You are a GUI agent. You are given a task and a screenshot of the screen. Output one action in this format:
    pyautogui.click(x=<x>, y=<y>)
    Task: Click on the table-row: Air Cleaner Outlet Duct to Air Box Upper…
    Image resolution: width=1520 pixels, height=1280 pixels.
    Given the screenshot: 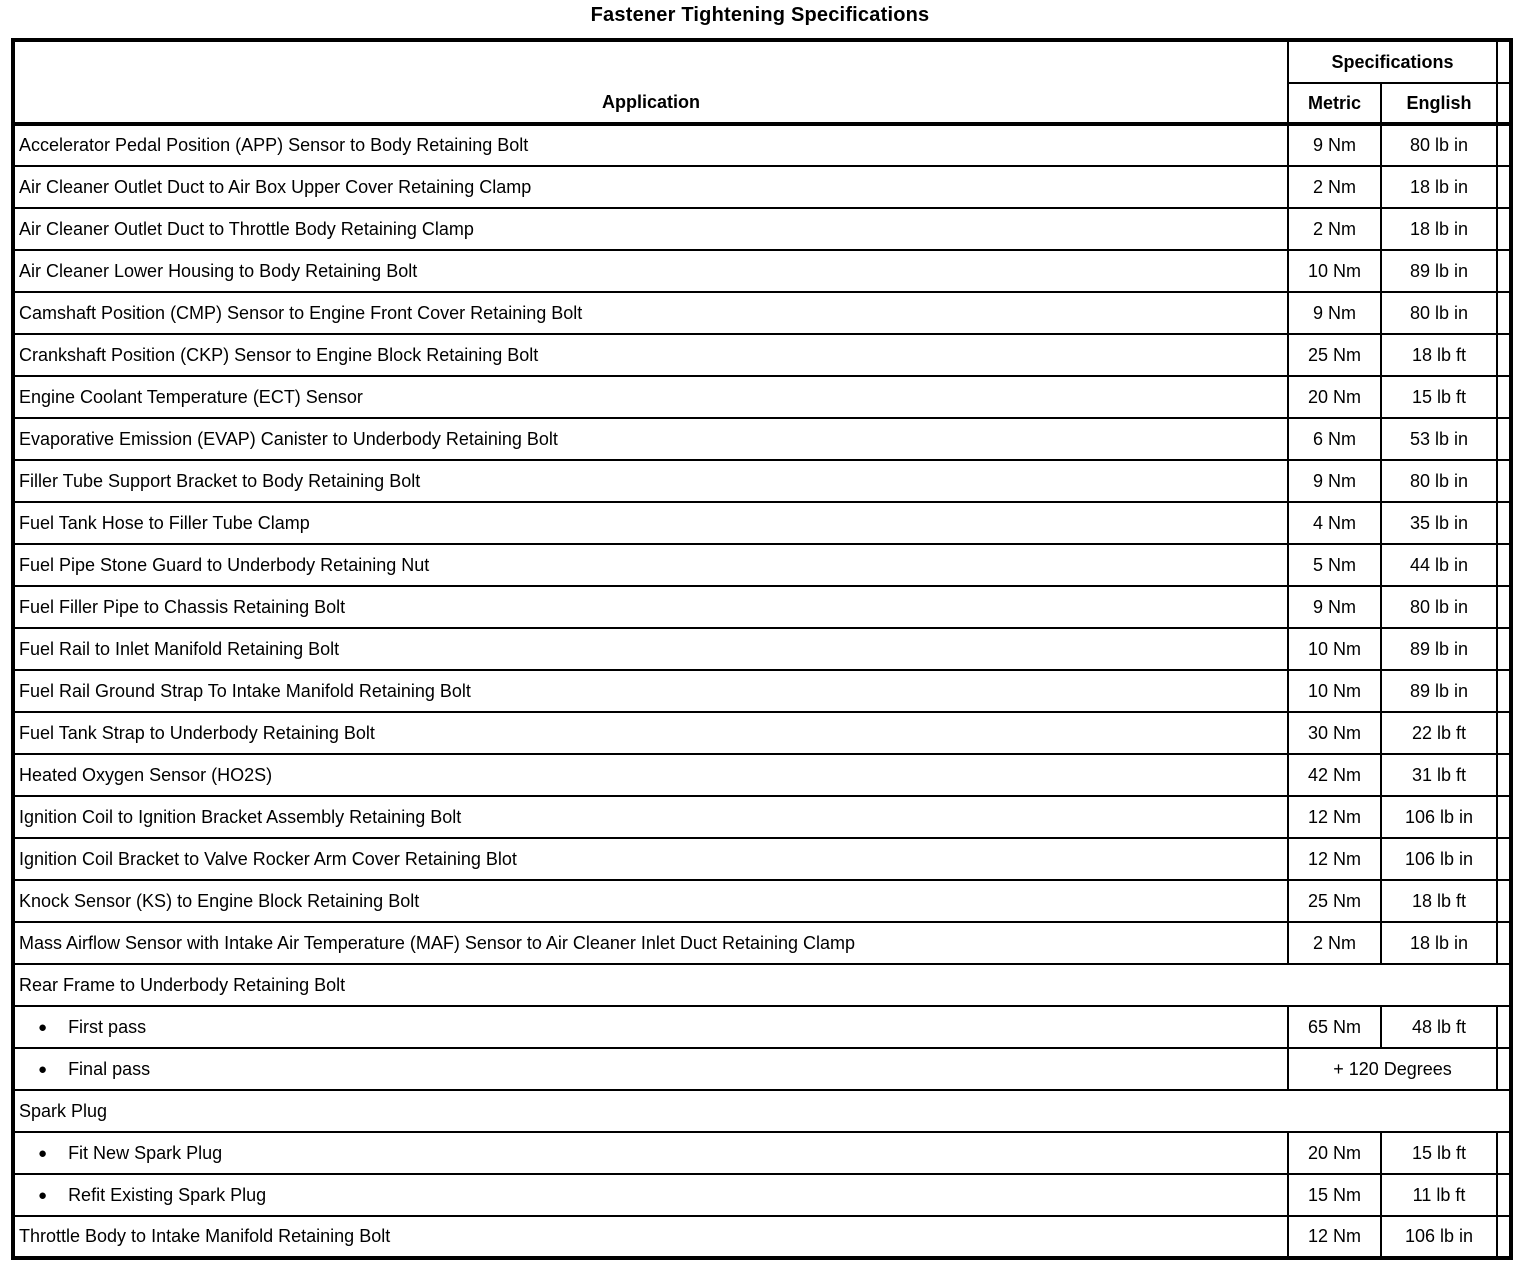 What is the action you would take?
    pyautogui.click(x=762, y=187)
    